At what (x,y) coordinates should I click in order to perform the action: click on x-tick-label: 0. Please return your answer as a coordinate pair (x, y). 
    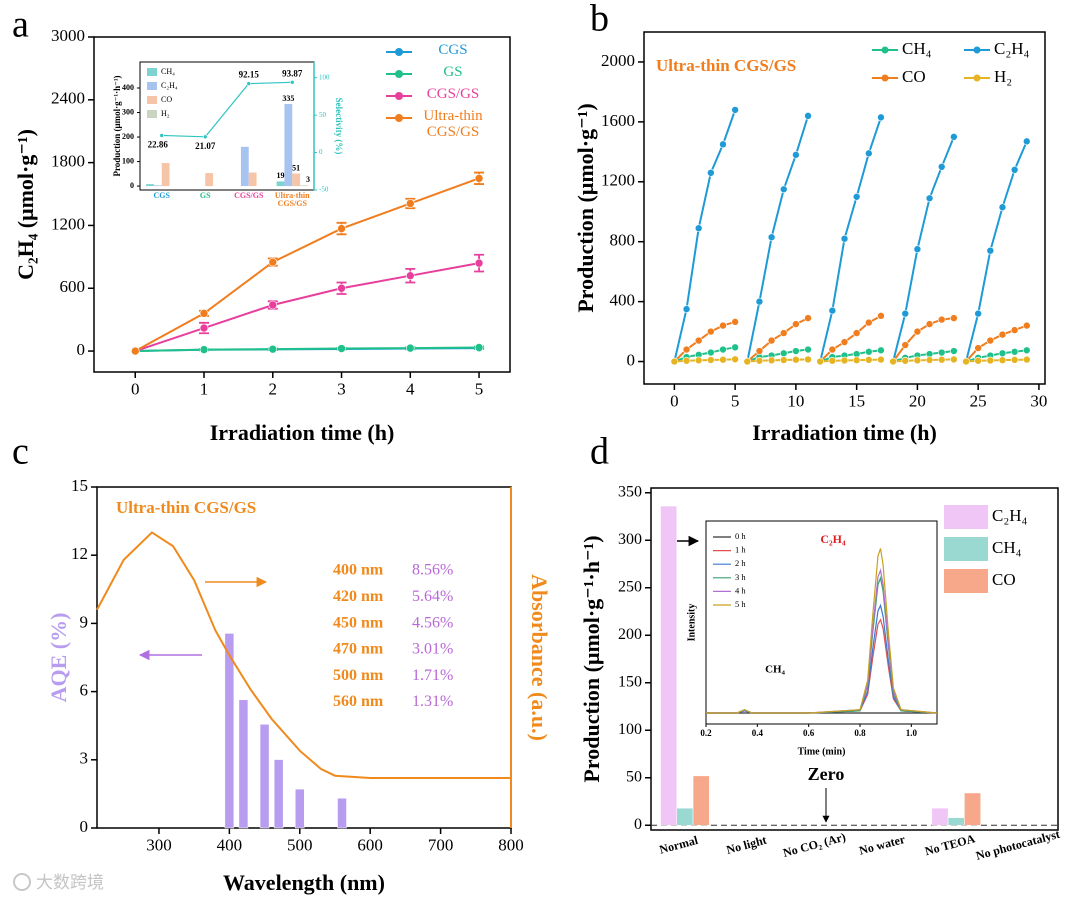
    Looking at the image, I should click on (135, 389).